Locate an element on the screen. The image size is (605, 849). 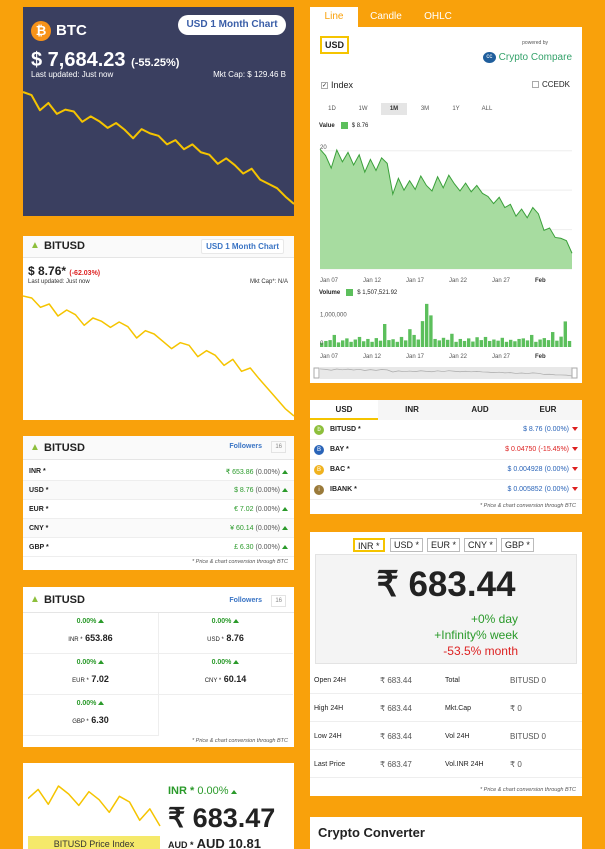
navigator-track is located at coordinates (446, 373).